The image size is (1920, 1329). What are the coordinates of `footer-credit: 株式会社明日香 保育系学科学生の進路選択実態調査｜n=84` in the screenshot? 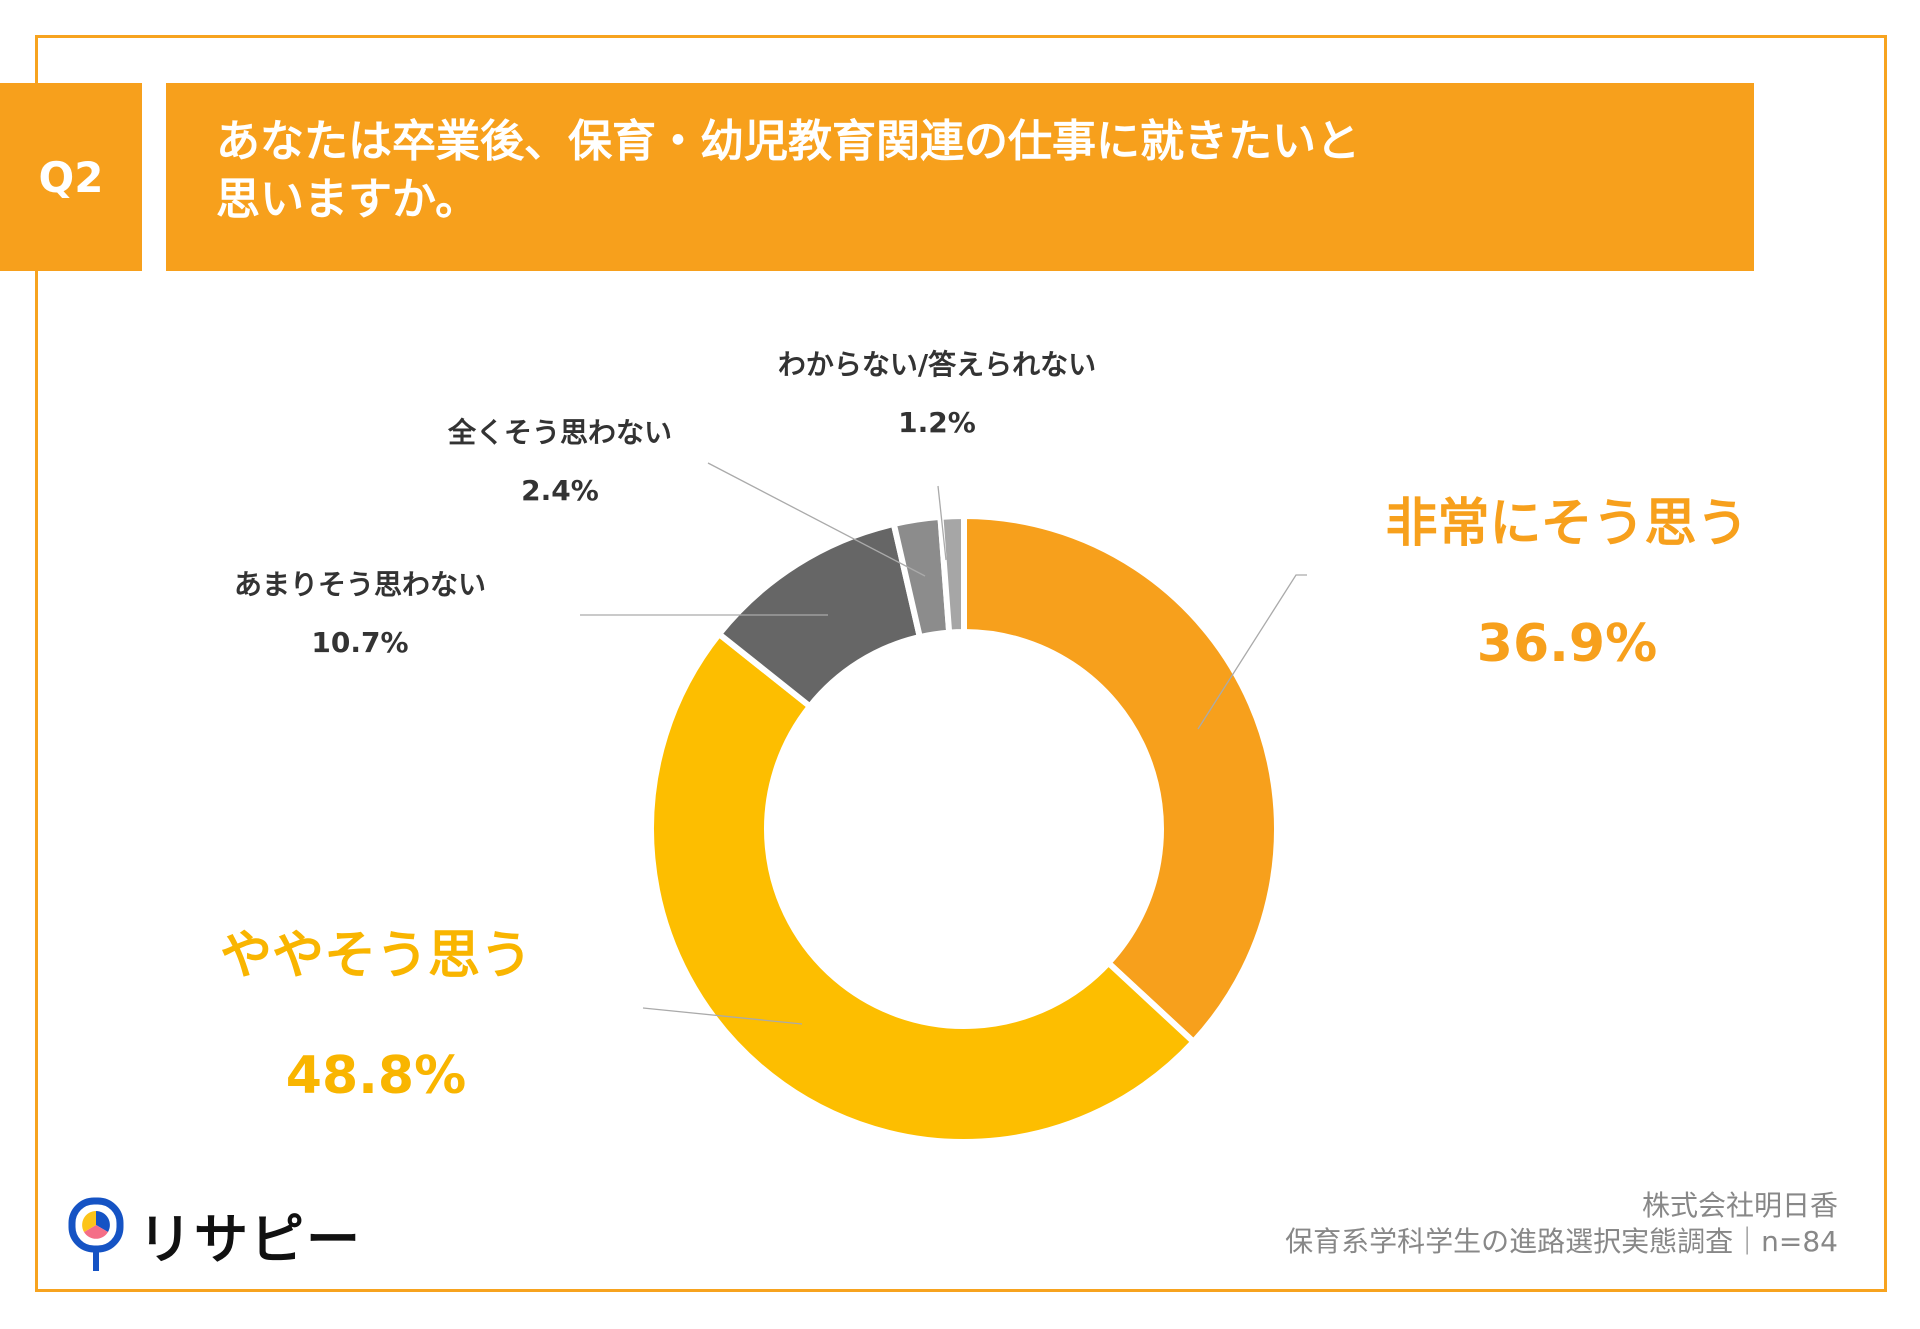 It's located at (1561, 1224).